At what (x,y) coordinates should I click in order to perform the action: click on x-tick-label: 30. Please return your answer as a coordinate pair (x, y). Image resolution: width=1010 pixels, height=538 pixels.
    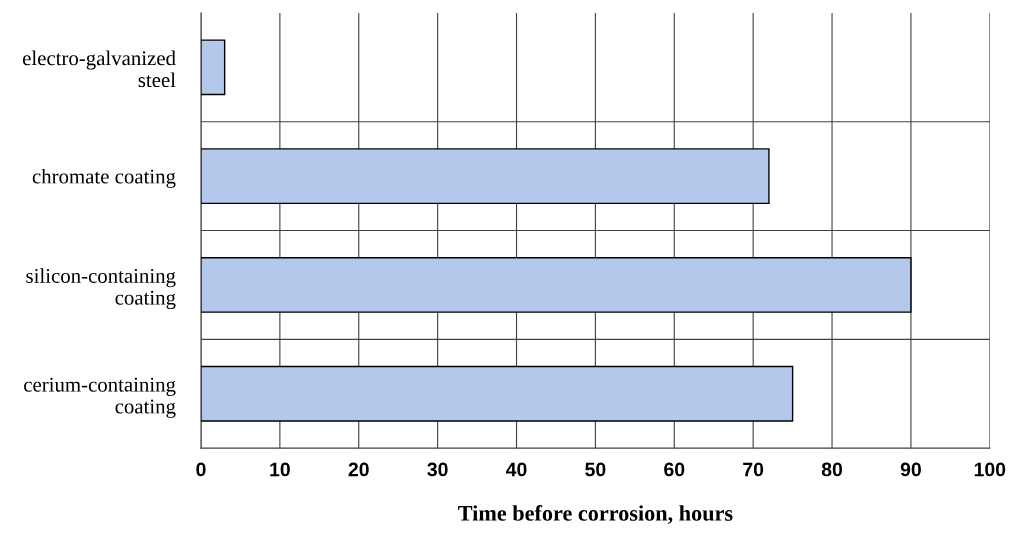
    Looking at the image, I should click on (437, 469).